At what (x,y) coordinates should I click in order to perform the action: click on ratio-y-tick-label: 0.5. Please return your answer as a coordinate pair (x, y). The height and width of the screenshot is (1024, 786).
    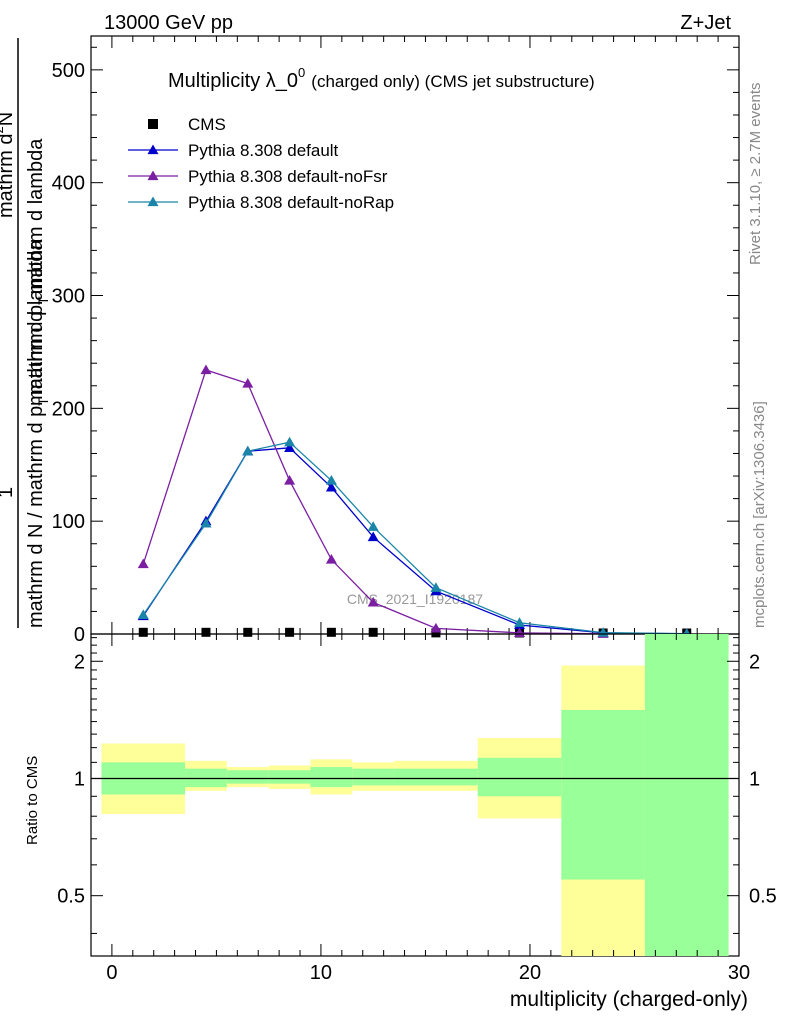
    Looking at the image, I should click on (71, 897).